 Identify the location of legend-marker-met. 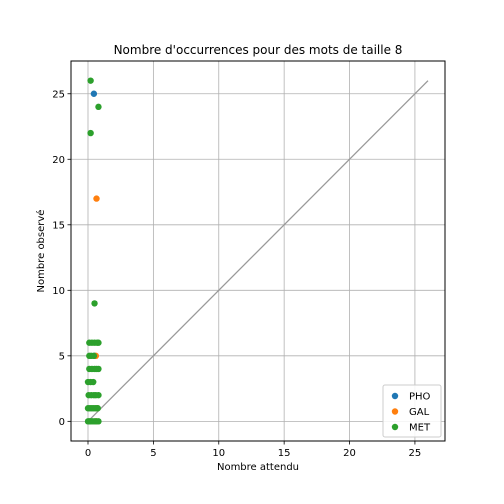
(395, 427).